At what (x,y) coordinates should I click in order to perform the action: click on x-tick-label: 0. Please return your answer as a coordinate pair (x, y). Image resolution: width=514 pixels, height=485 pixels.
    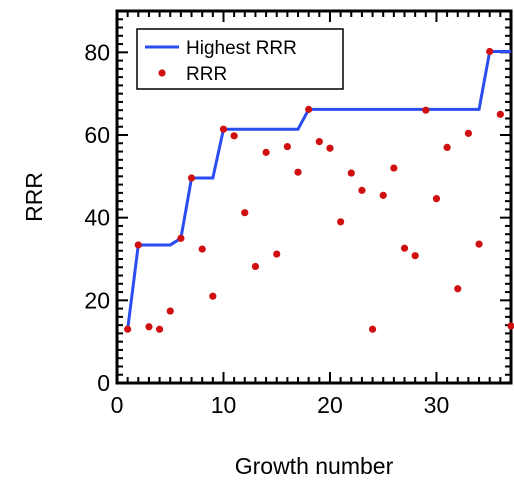
    Looking at the image, I should click on (117, 405).